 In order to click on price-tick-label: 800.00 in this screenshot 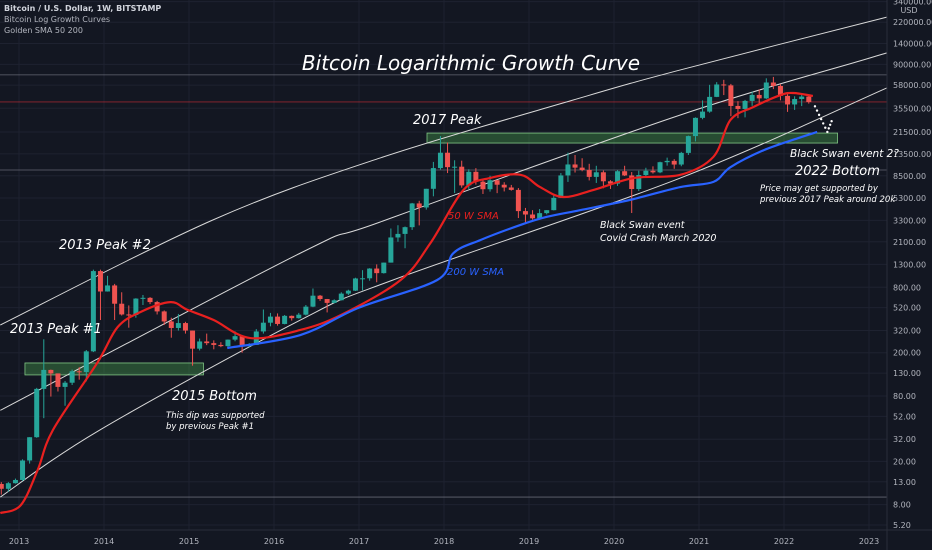, I will do `click(907, 287)`.